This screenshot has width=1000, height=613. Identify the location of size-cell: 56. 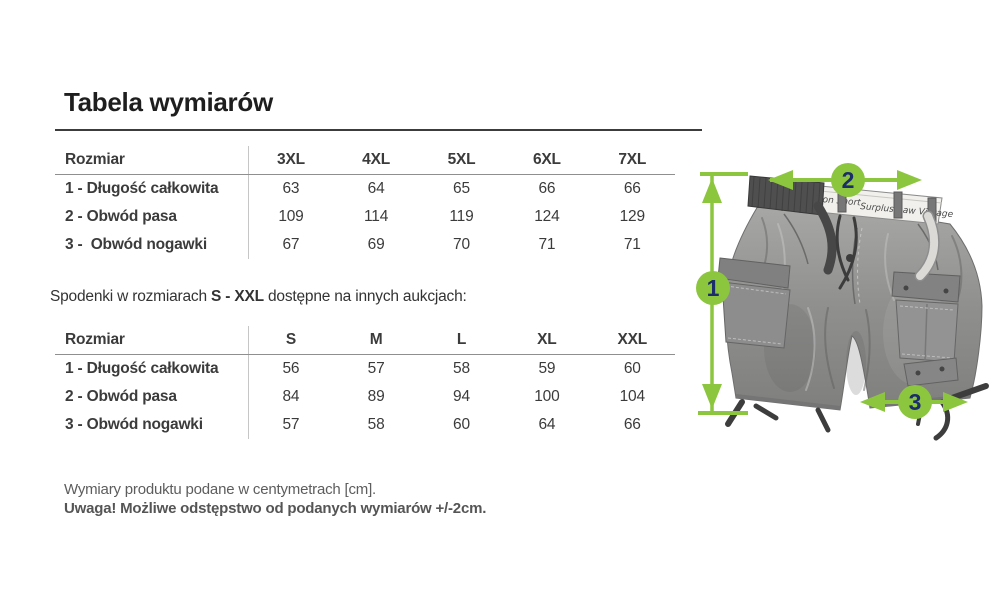
(291, 368).